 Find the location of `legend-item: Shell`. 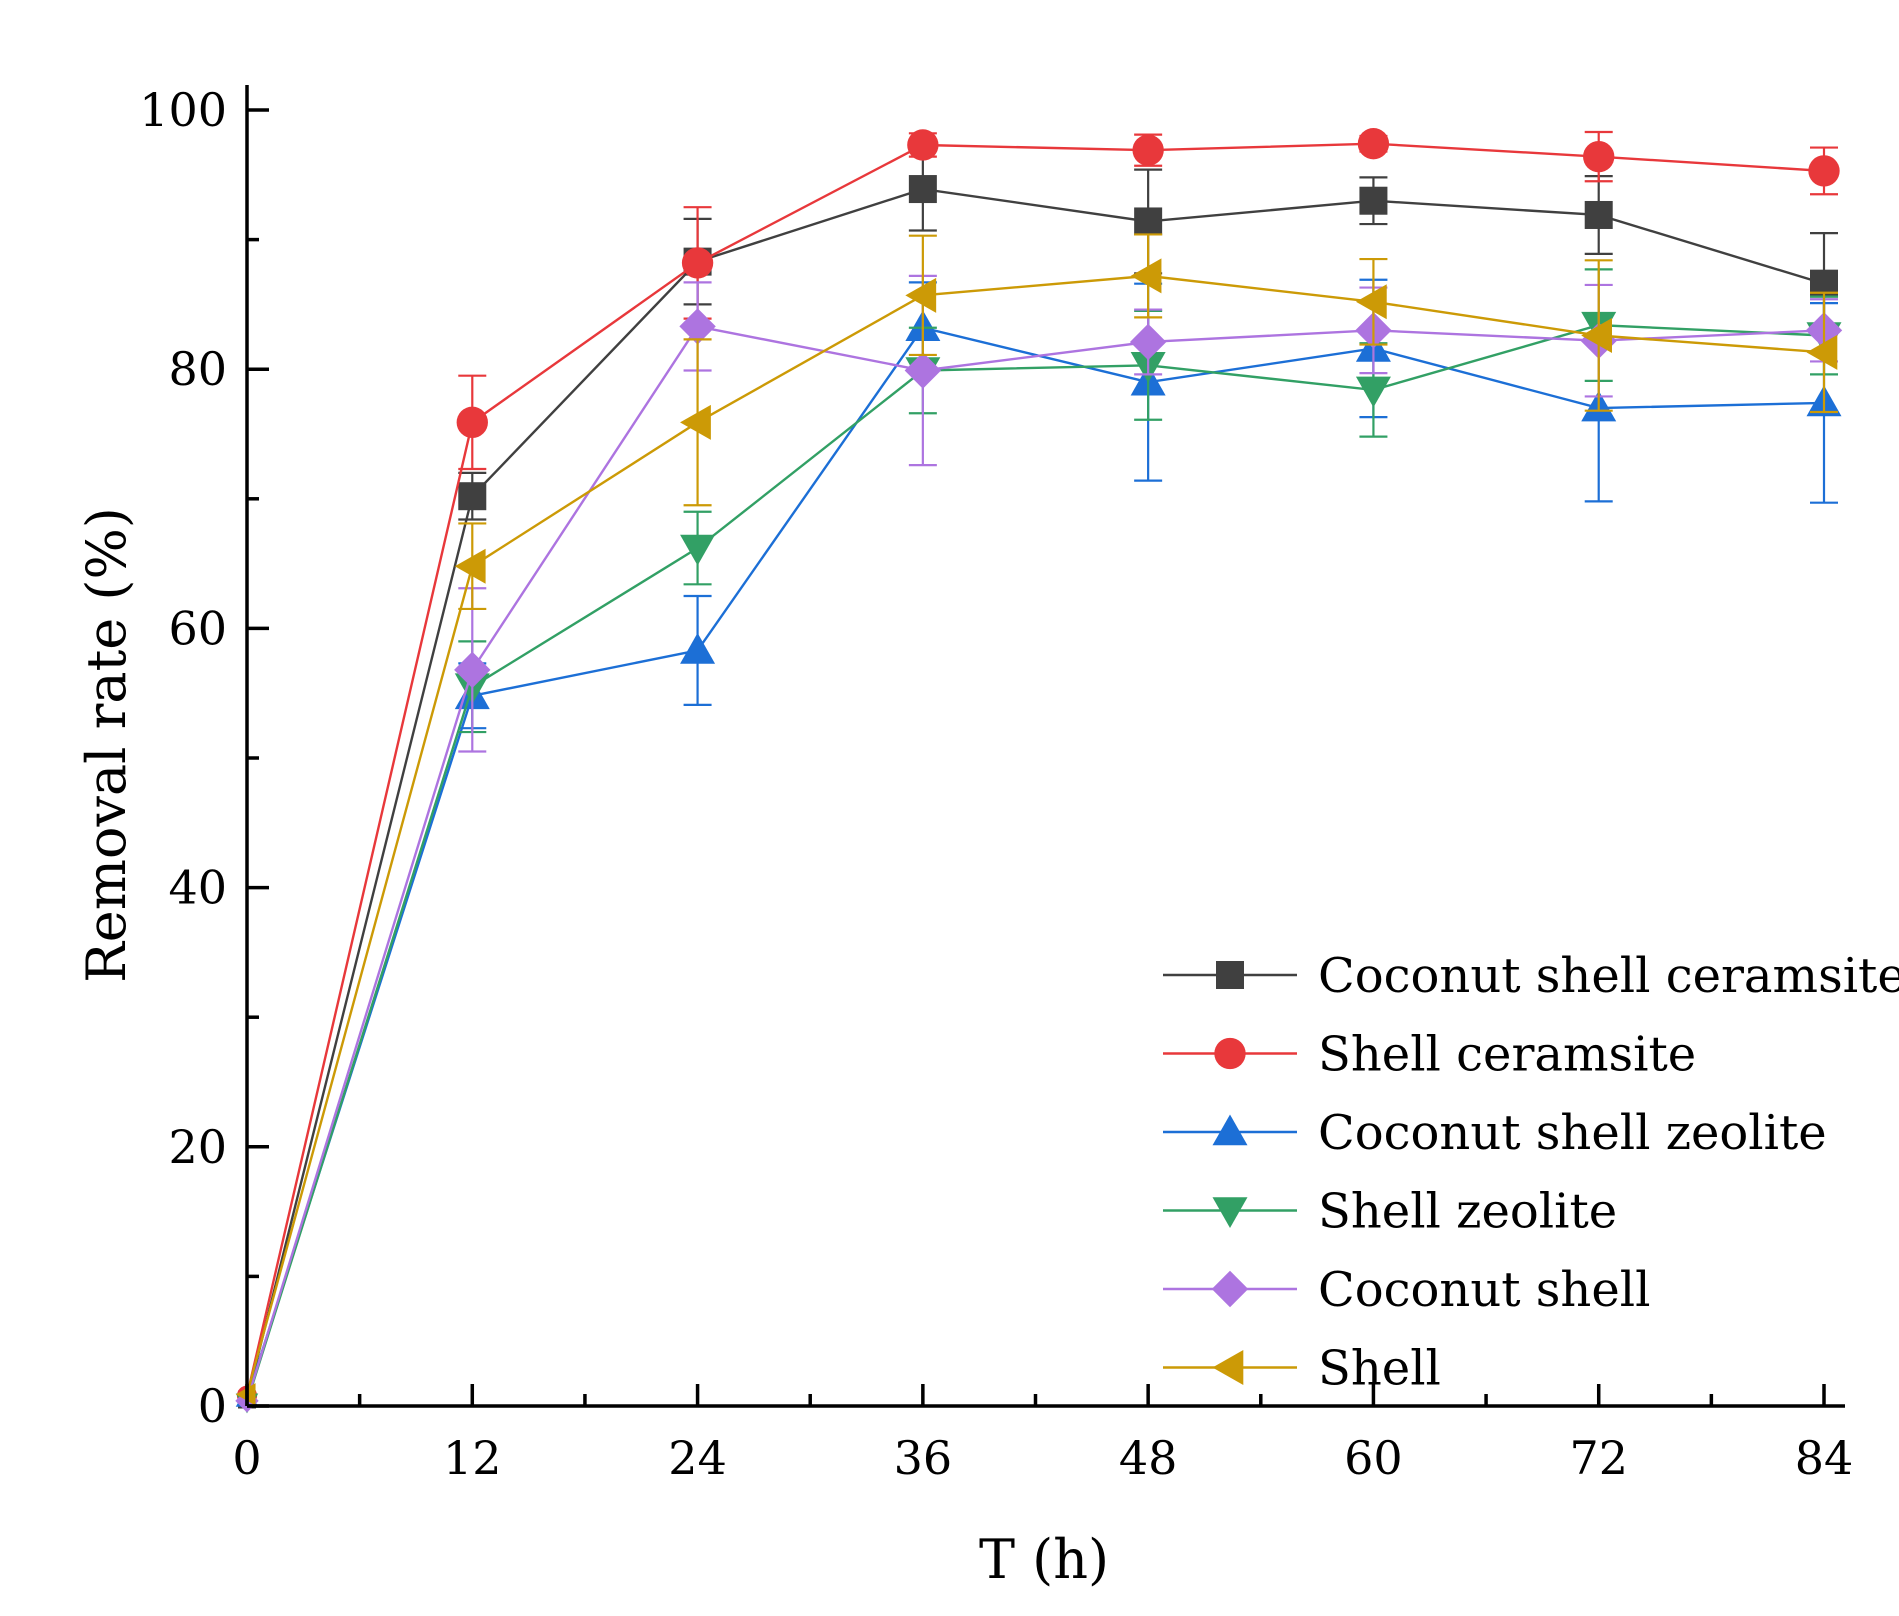

legend-item: Shell is located at coordinates (1302, 1369).